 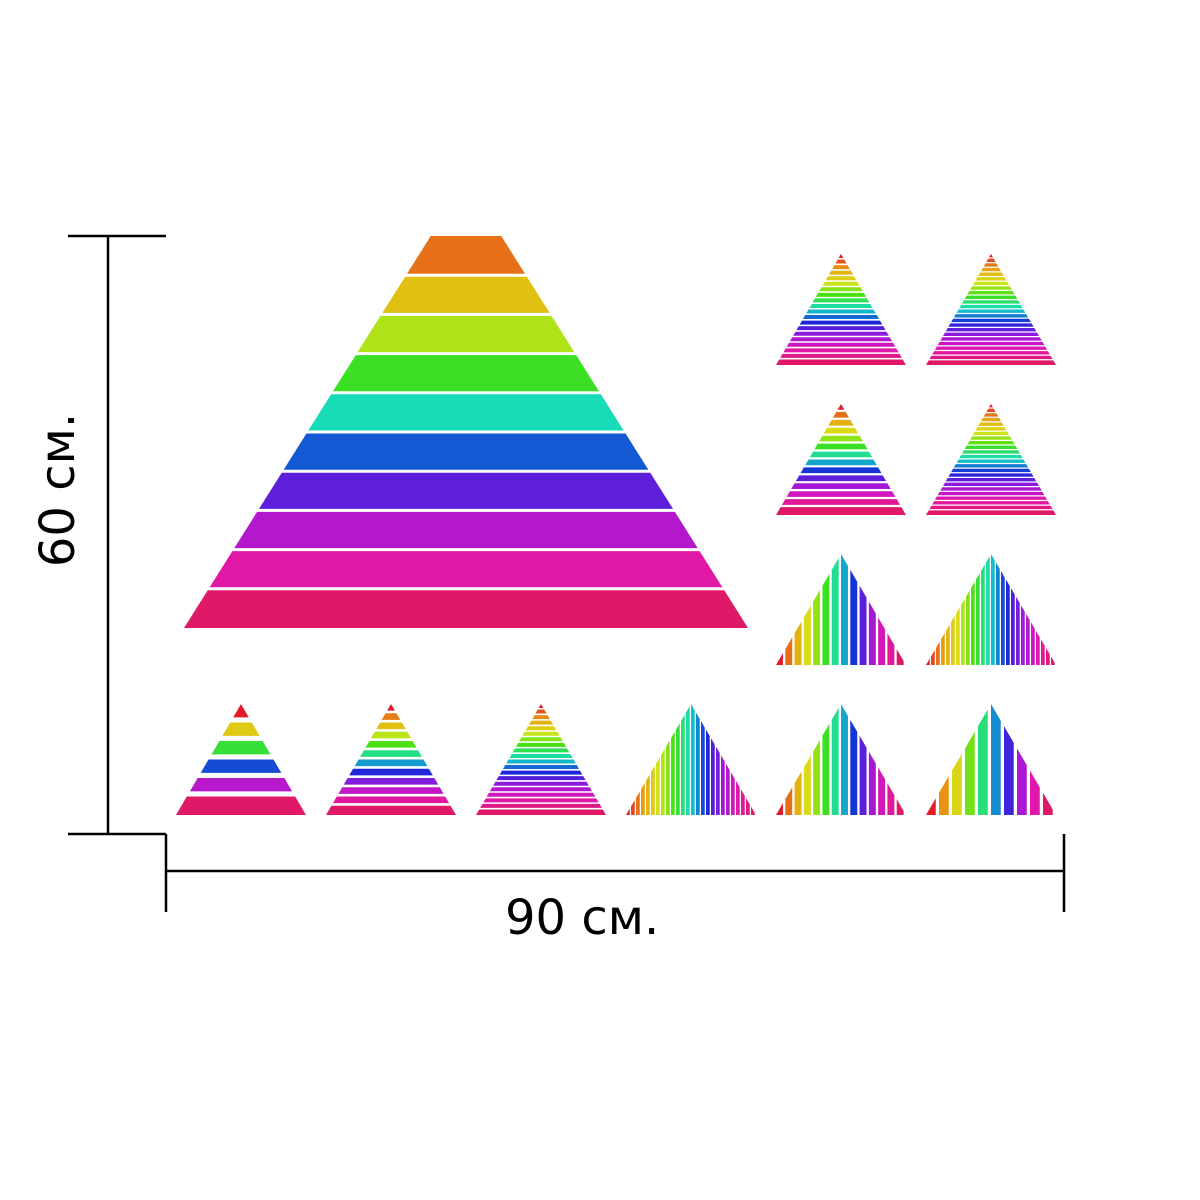 What do you see at coordinates (58, 490) in the screenshot?
I see `height-dimension-label: 60 см.` at bounding box center [58, 490].